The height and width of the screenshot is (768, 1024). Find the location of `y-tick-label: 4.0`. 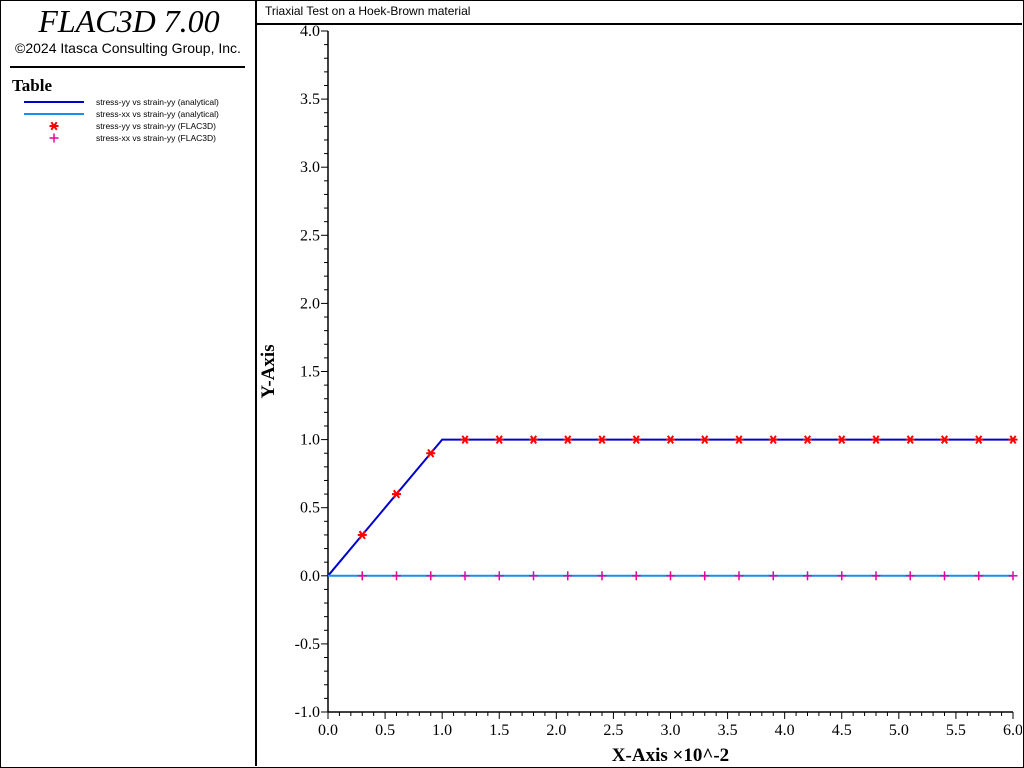

y-tick-label: 4.0 is located at coordinates (310, 32).